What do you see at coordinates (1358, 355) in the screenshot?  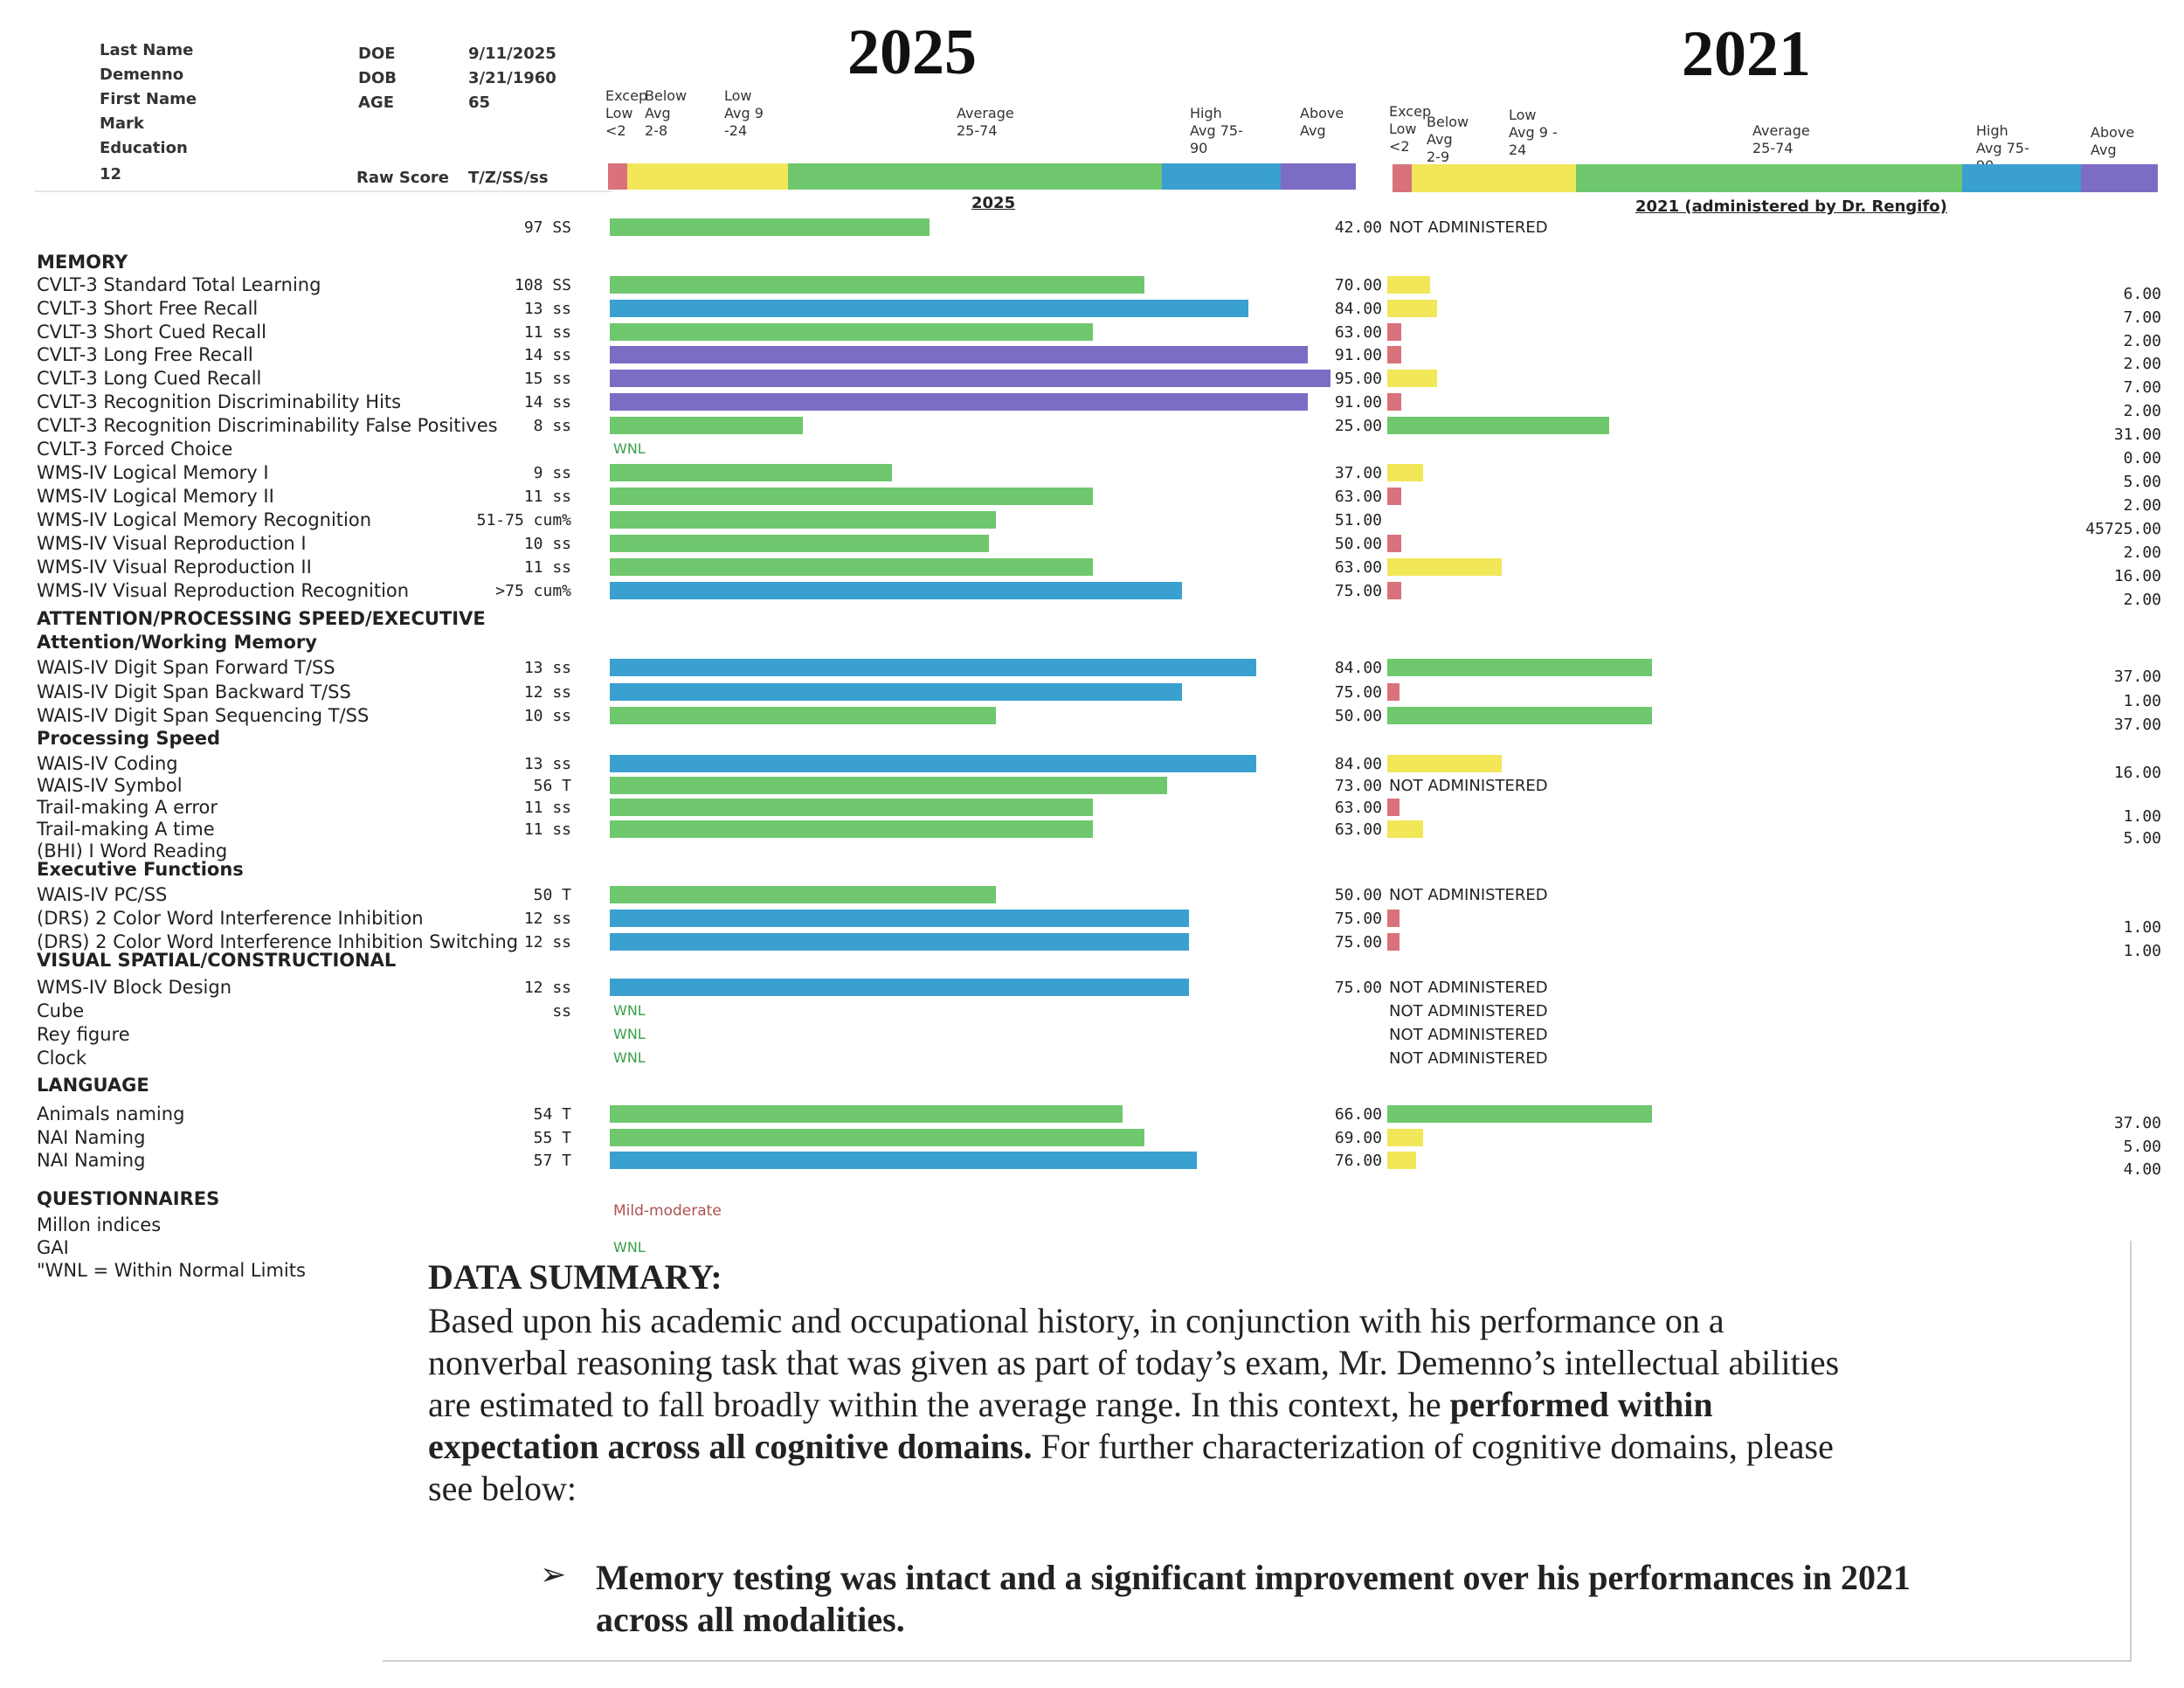 I see `score-2021: 91.00` at bounding box center [1358, 355].